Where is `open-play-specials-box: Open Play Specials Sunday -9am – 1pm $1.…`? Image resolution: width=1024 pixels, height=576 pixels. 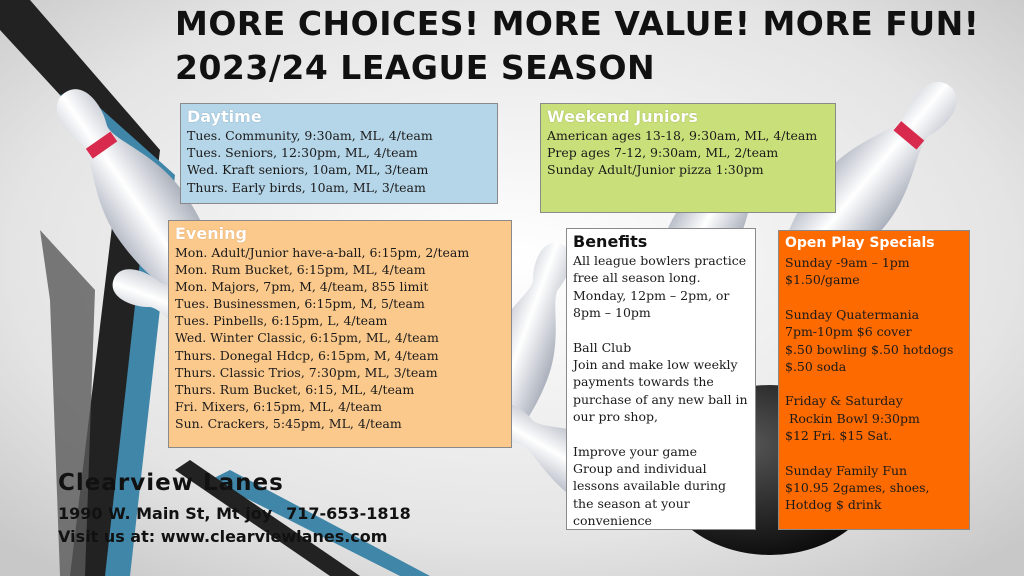 open-play-specials-box: Open Play Specials Sunday -9am – 1pm $1.… is located at coordinates (874, 380).